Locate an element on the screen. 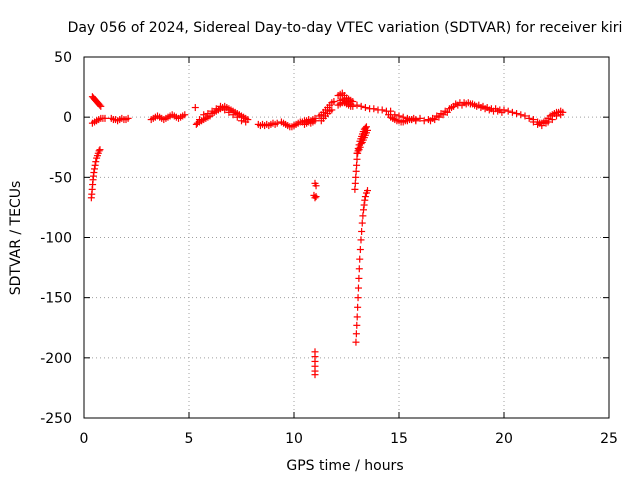 This screenshot has height=480, width=640. y-tick-label: -100 is located at coordinates (56, 239).